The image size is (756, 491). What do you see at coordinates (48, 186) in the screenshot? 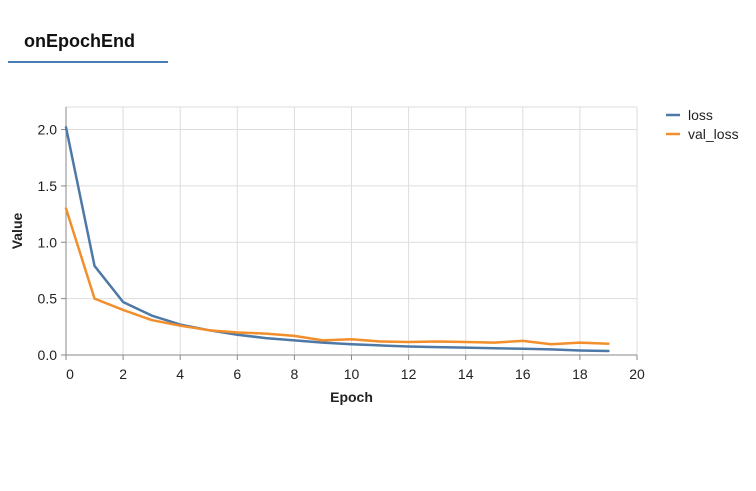
I see `y-tick-label: 1.5` at bounding box center [48, 186].